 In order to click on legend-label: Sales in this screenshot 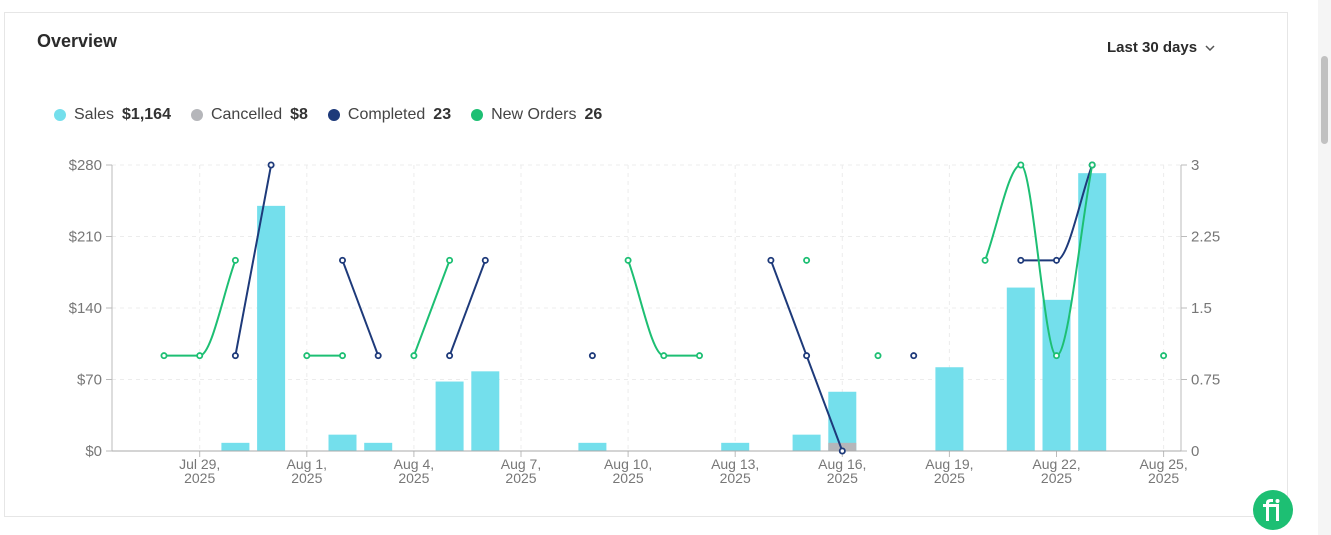, I will do `click(94, 114)`.